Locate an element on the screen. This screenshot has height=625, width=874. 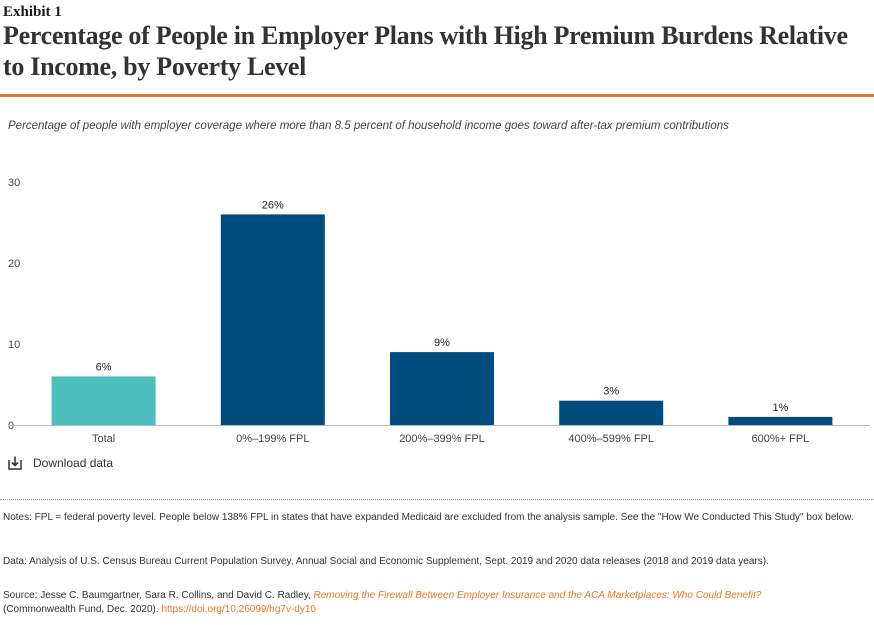
x-tick-label: 0%–199% FPL is located at coordinates (272, 439).